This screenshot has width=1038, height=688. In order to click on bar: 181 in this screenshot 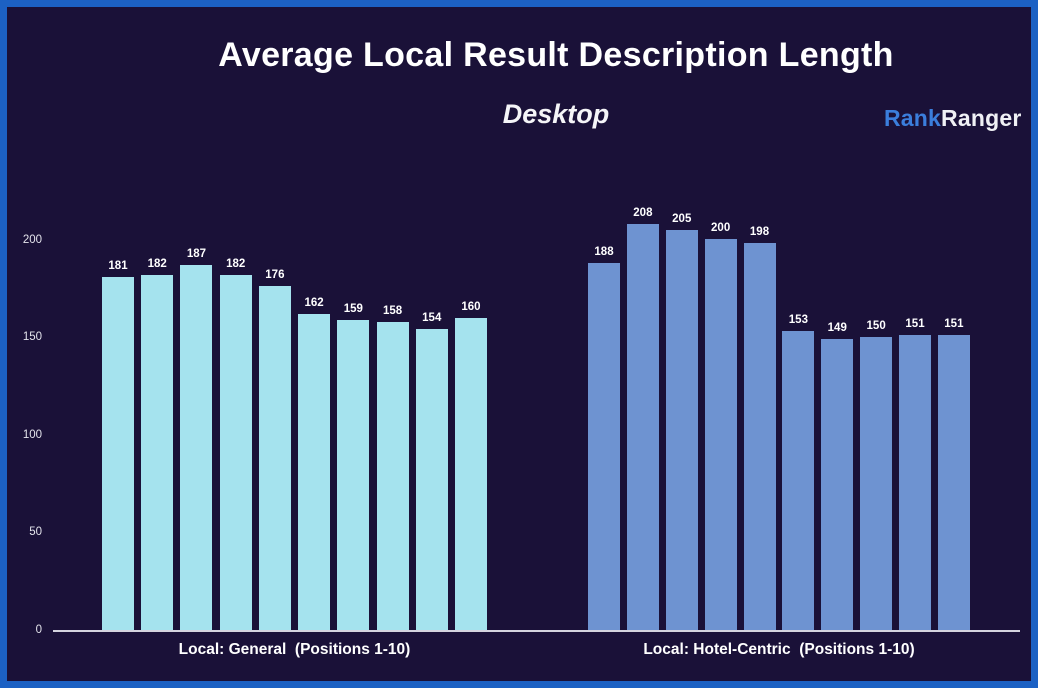, I will do `click(118, 445)`.